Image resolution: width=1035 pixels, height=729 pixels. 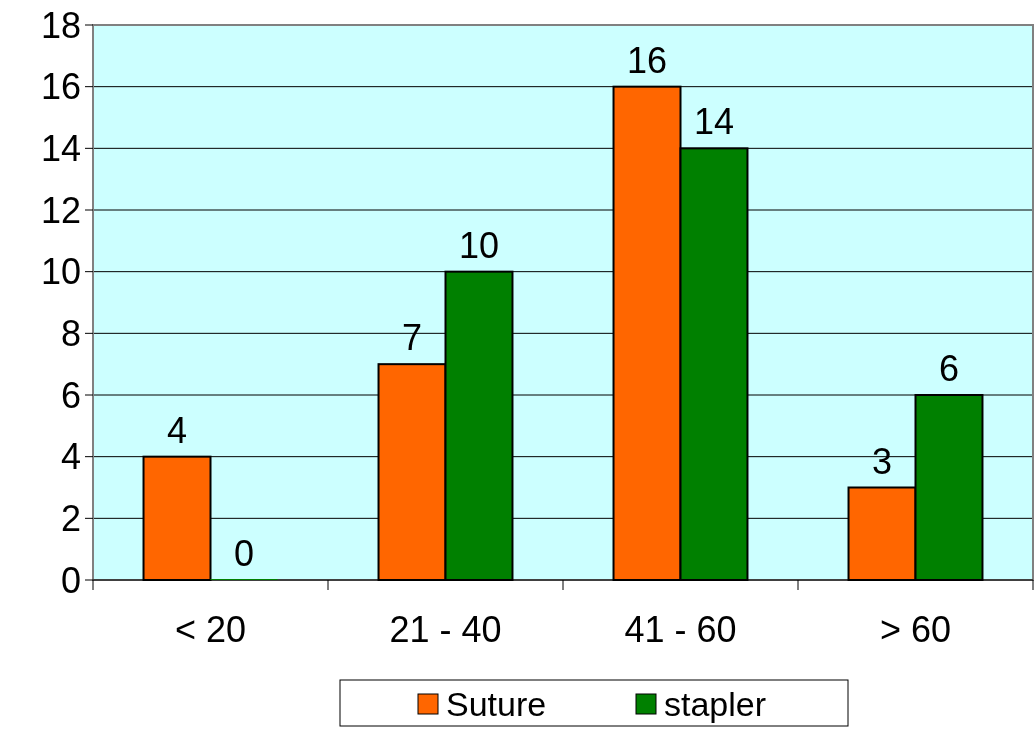 What do you see at coordinates (915, 629) in the screenshot?
I see `x-tick-label: > 60` at bounding box center [915, 629].